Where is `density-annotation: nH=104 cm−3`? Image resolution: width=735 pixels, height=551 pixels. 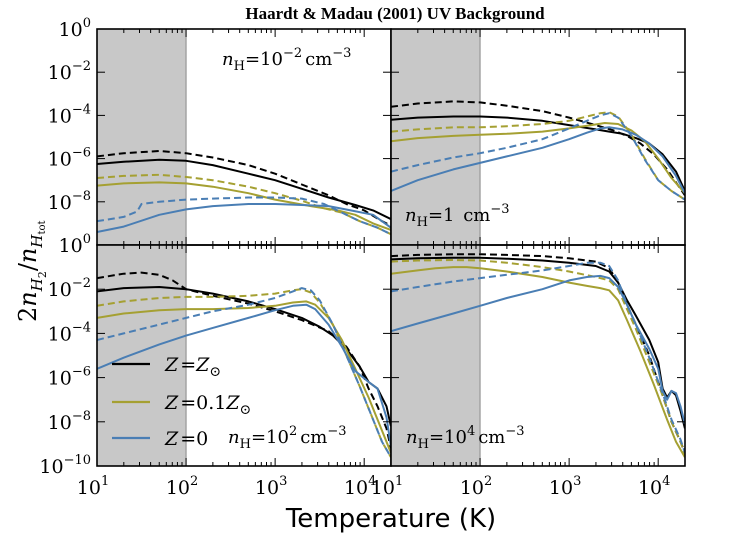
density-annotation: nH=104 cm−3 is located at coordinates (465, 438).